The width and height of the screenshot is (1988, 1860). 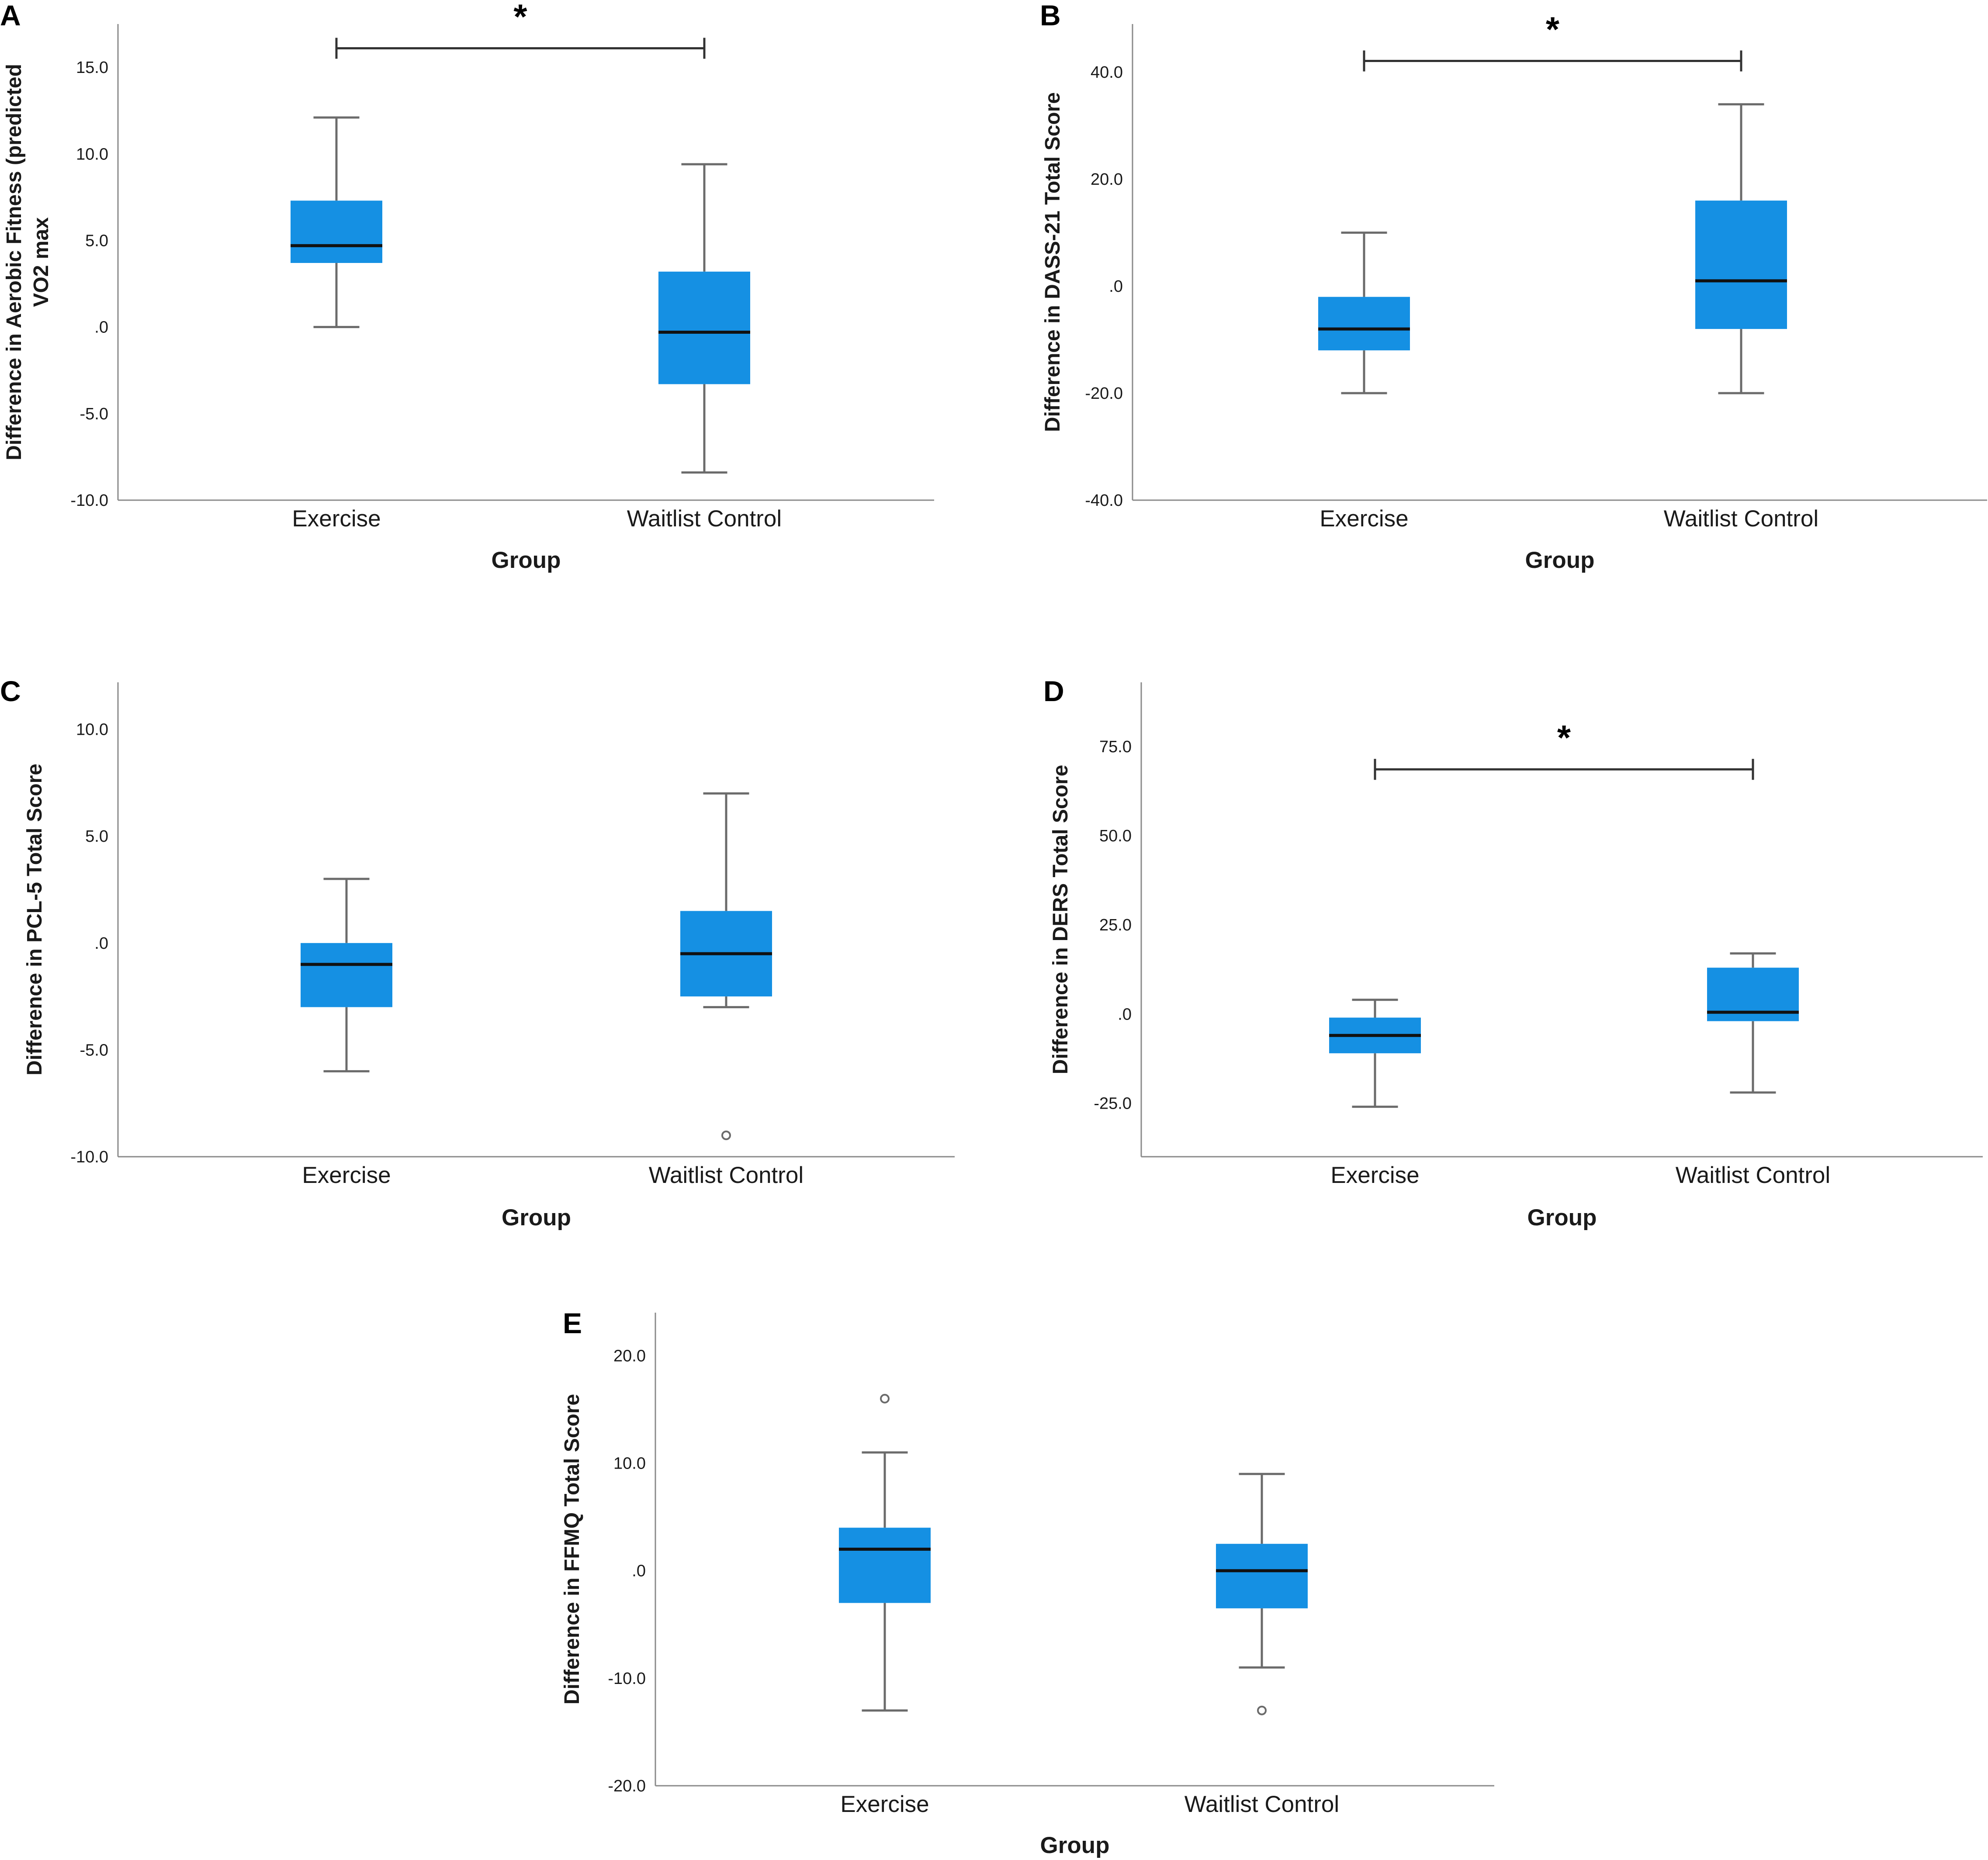 What do you see at coordinates (1364, 519) in the screenshot?
I see `category-label-b-exercise: Exercise` at bounding box center [1364, 519].